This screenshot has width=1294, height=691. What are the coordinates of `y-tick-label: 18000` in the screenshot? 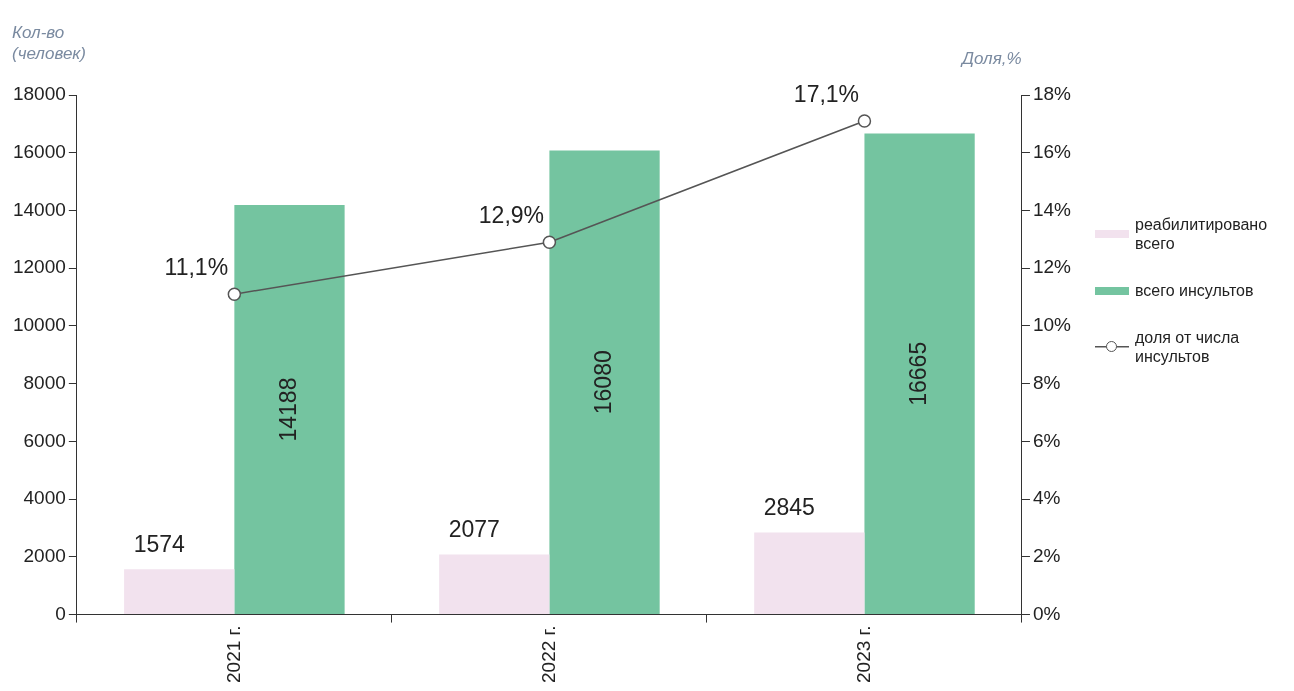 It's located at (39, 94).